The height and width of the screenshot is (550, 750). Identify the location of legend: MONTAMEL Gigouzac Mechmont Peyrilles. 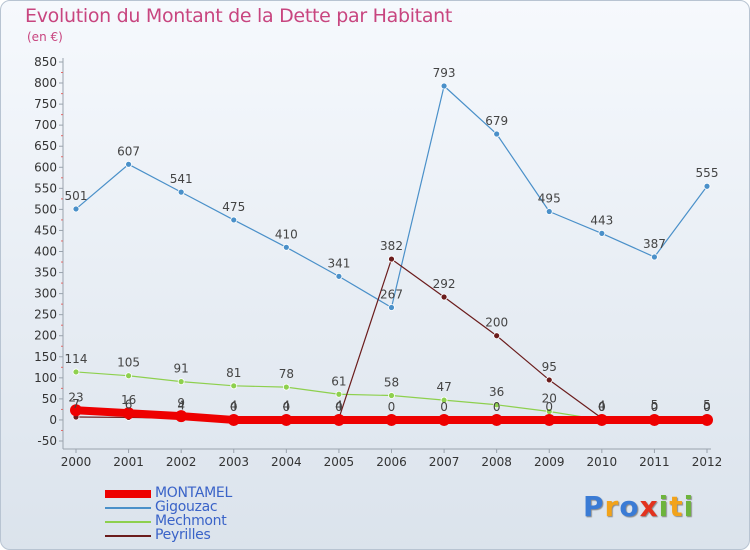
(215, 514).